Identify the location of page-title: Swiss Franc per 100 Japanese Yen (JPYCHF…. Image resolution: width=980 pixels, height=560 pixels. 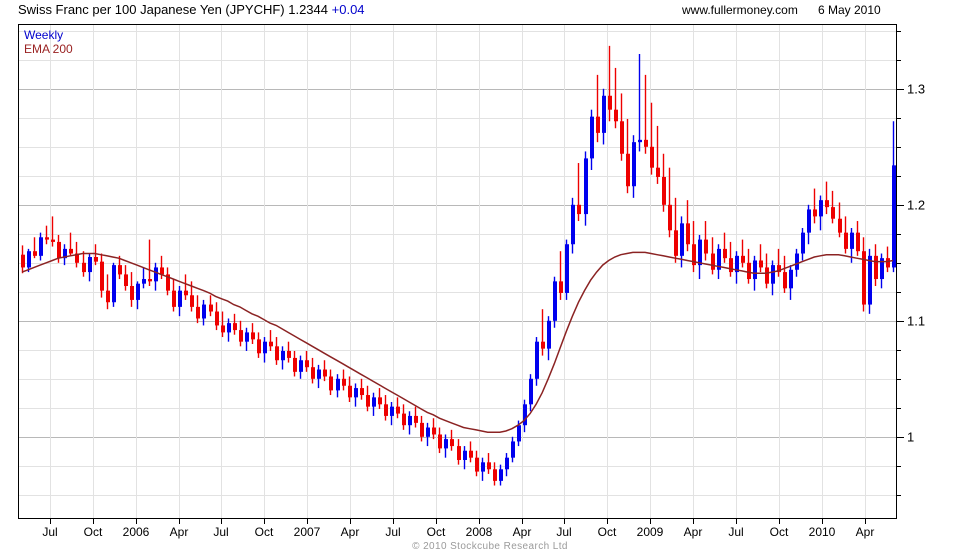
(191, 9).